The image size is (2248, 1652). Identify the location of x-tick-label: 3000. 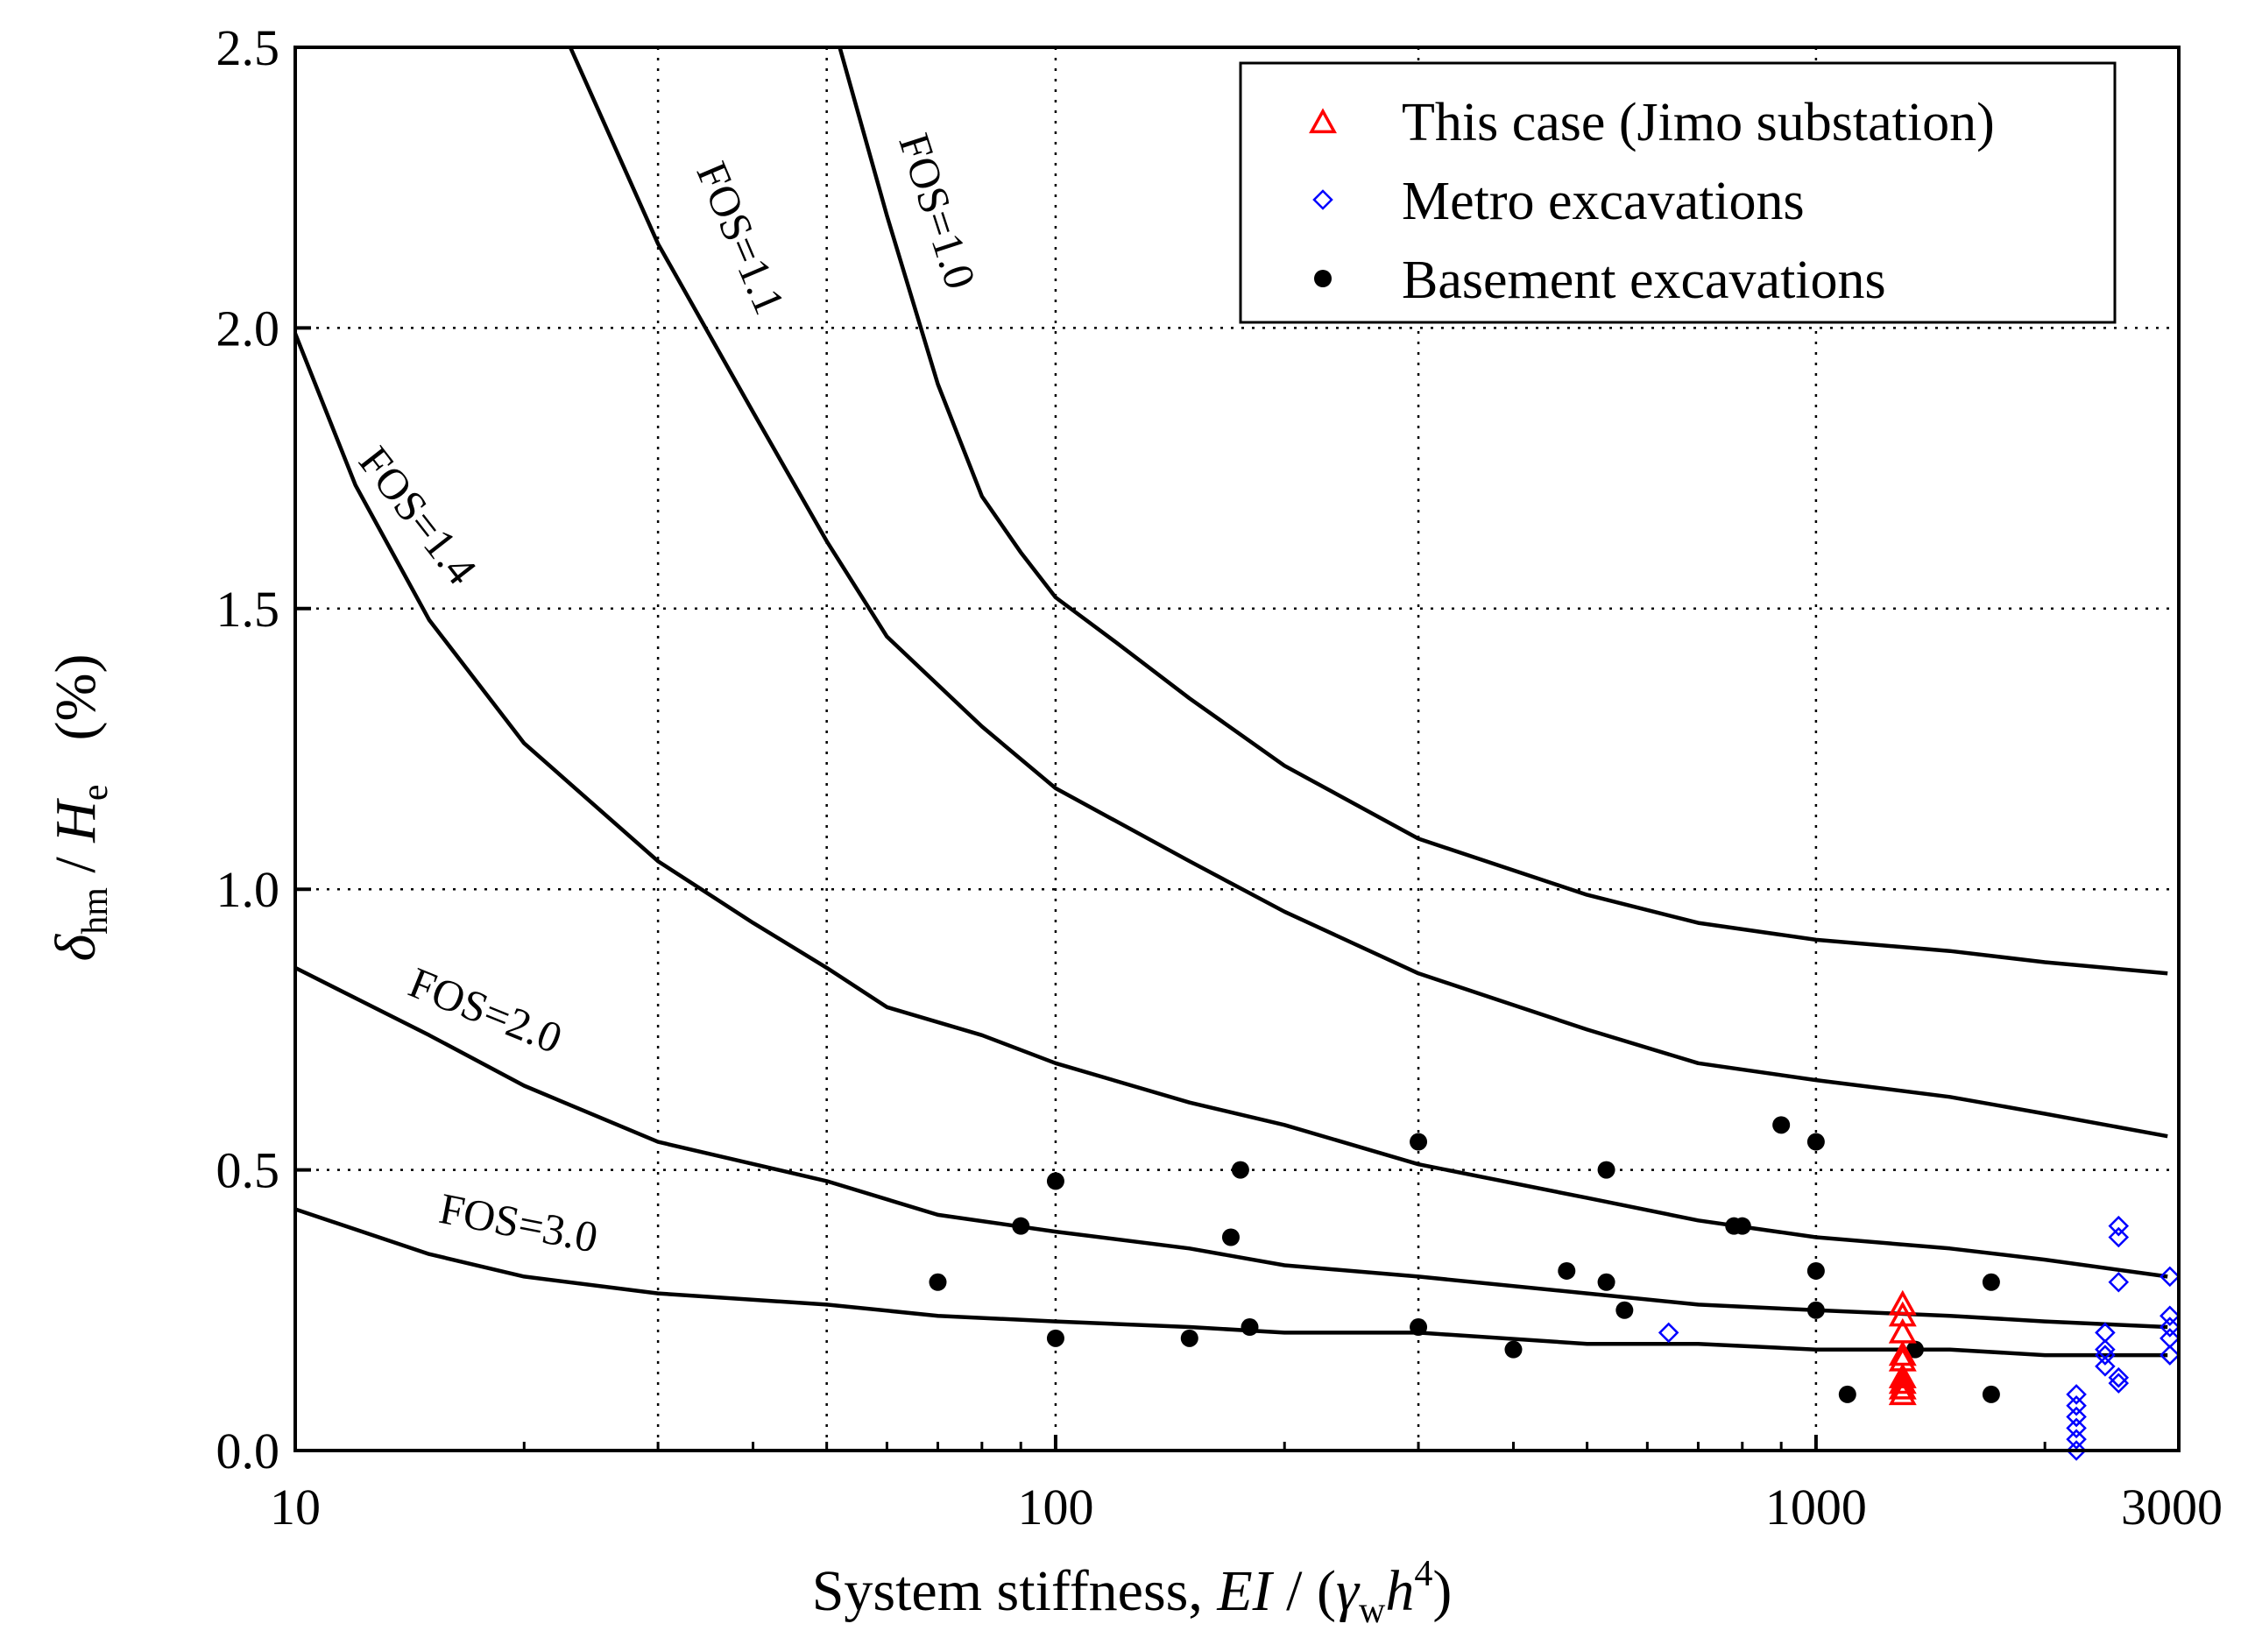
(2172, 1508).